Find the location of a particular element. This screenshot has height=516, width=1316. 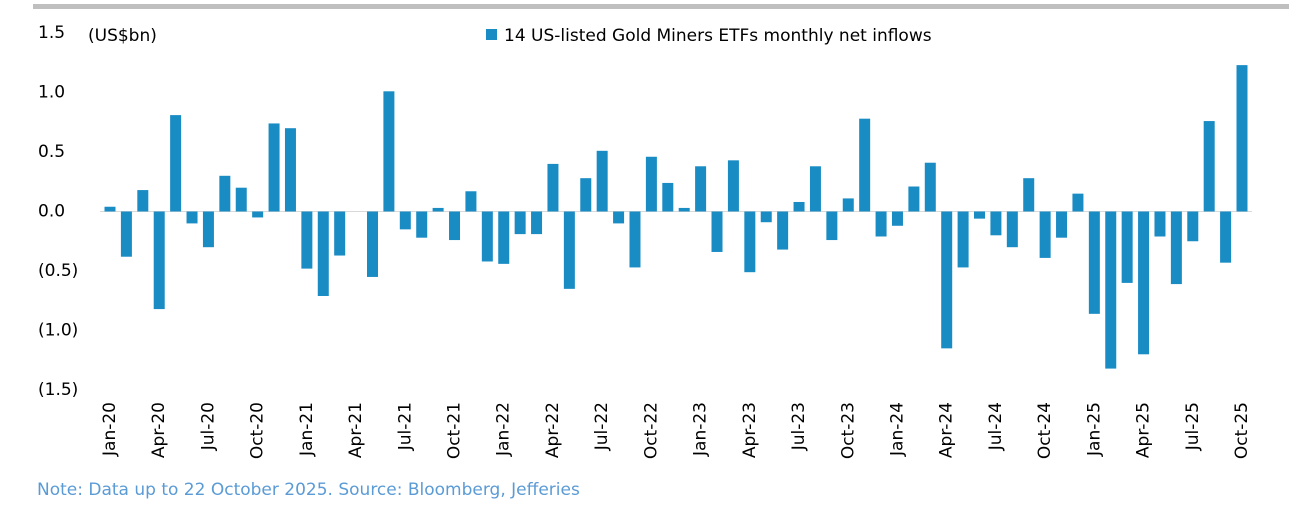

x-tick-label: Jul-22 is located at coordinates (602, 426).